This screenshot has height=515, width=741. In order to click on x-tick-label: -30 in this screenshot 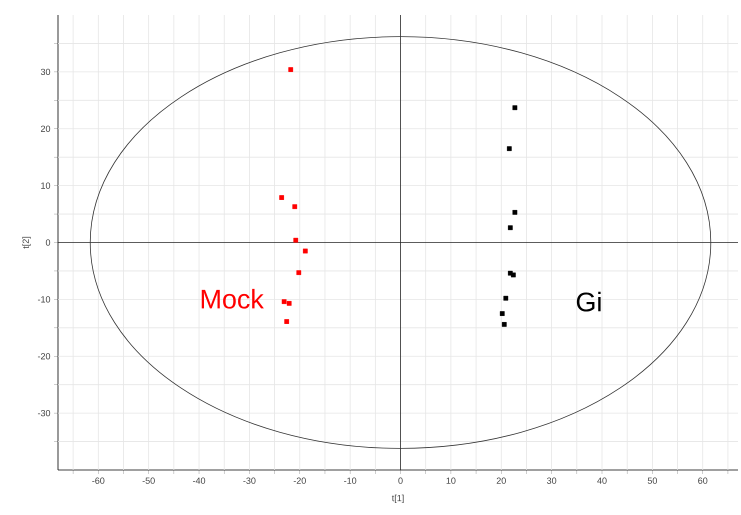, I will do `click(249, 481)`.